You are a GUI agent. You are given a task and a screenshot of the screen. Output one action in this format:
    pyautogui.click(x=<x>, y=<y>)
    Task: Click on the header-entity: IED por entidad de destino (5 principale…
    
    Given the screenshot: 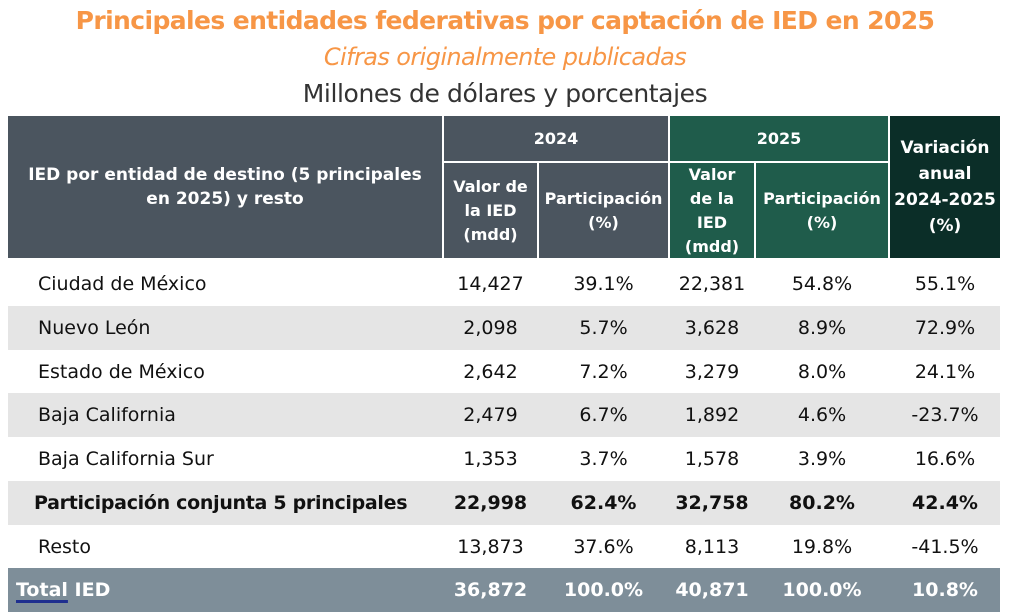 What is the action you would take?
    pyautogui.click(x=225, y=187)
    